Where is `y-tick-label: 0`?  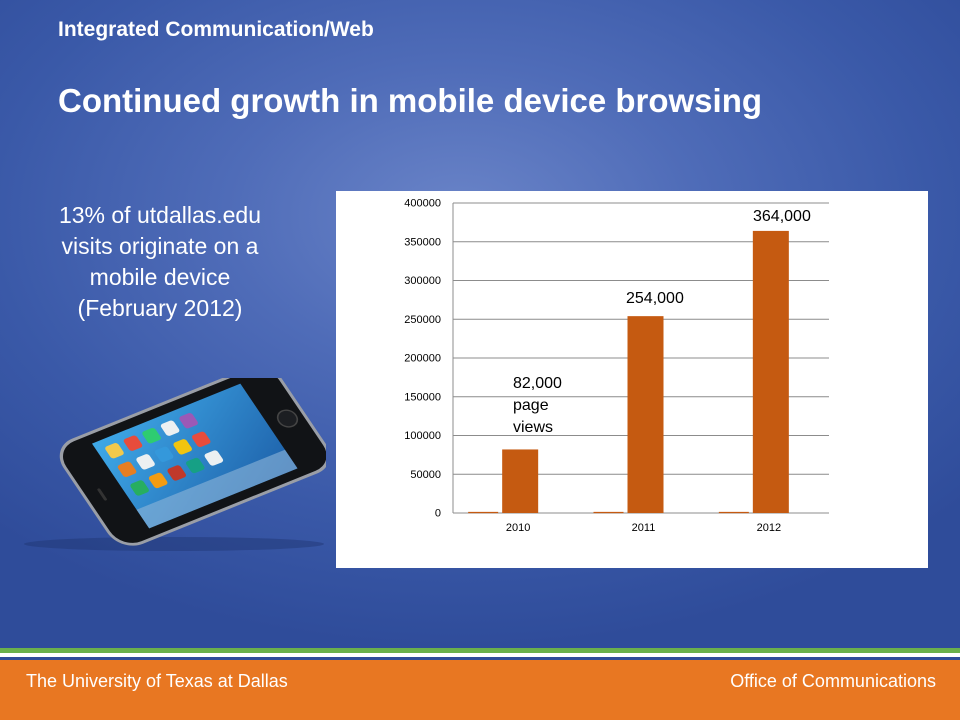
y-tick-label: 0 is located at coordinates (438, 514).